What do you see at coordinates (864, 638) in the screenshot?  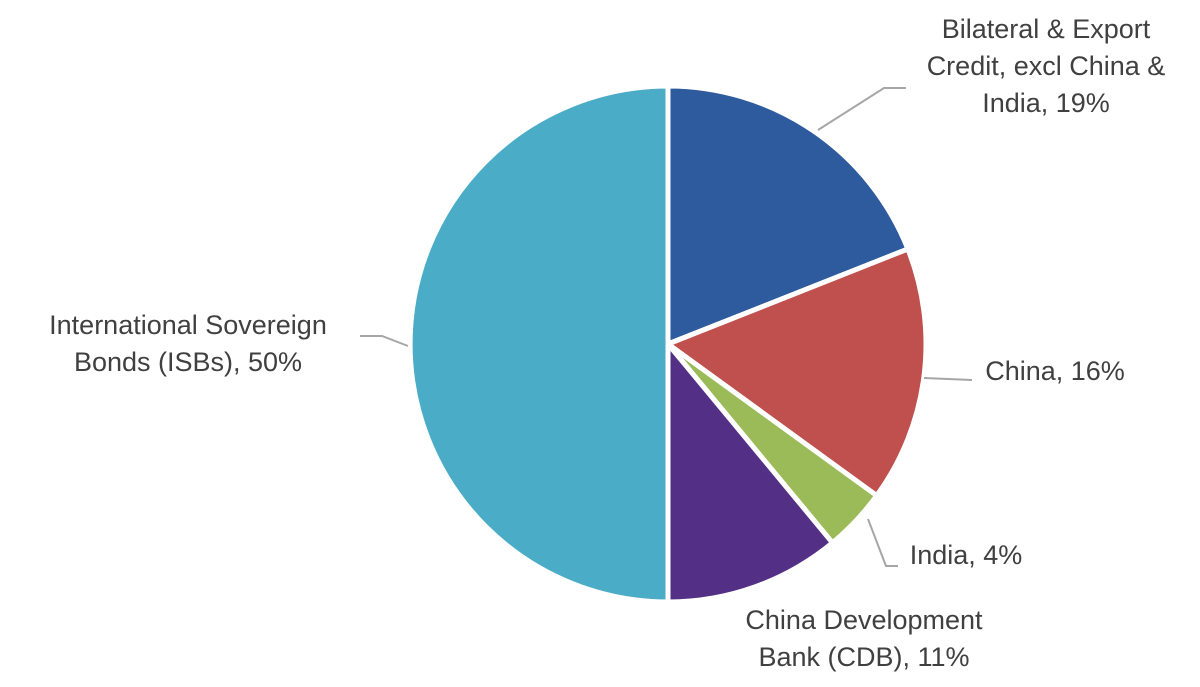 I see `data-label-china-development-bank-cdb: China Development Bank (CDB), 11%` at bounding box center [864, 638].